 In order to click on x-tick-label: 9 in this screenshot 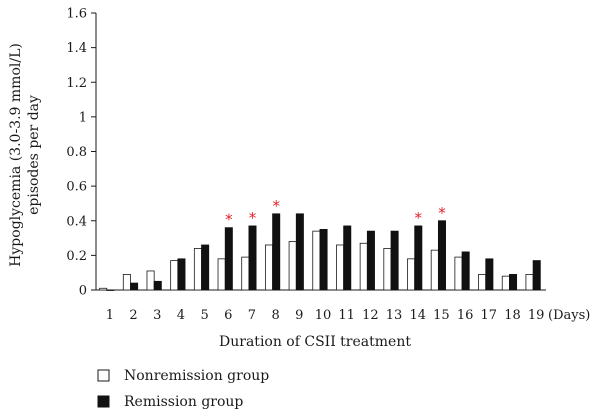, I will do `click(299, 315)`.